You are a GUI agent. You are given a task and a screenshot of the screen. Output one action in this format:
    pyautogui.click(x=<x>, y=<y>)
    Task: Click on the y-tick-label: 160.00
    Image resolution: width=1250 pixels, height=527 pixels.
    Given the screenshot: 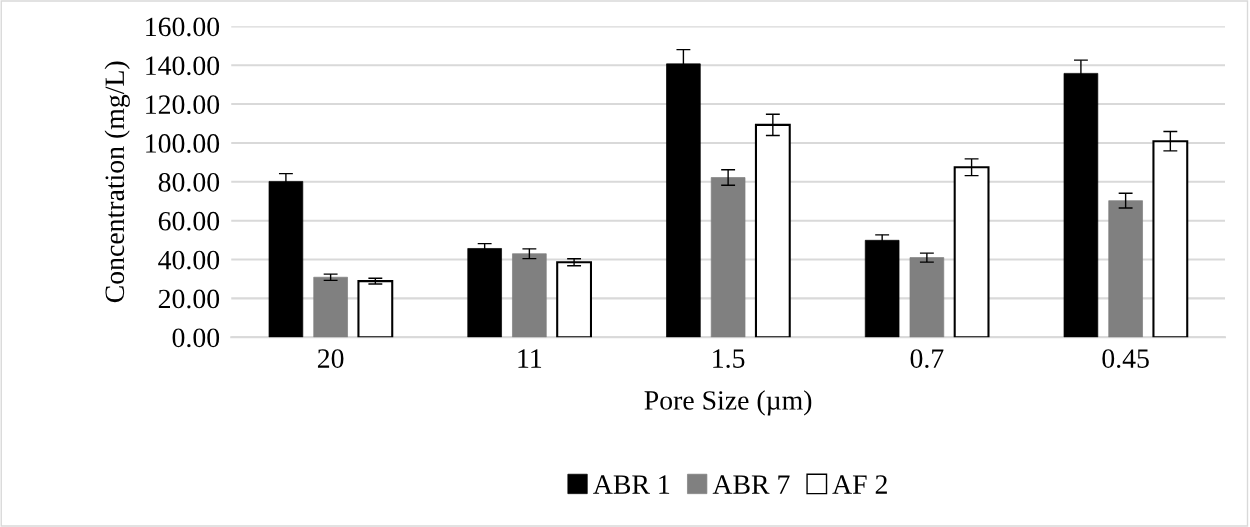 What is the action you would take?
    pyautogui.click(x=183, y=27)
    